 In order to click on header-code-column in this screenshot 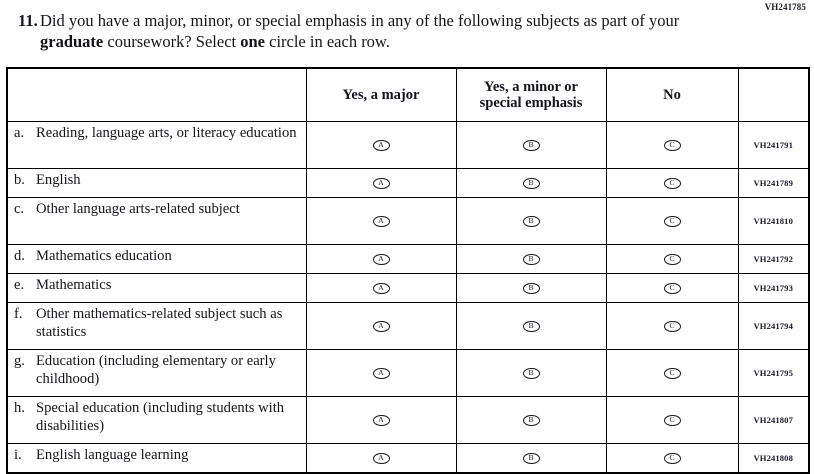, I will do `click(773, 95)`.